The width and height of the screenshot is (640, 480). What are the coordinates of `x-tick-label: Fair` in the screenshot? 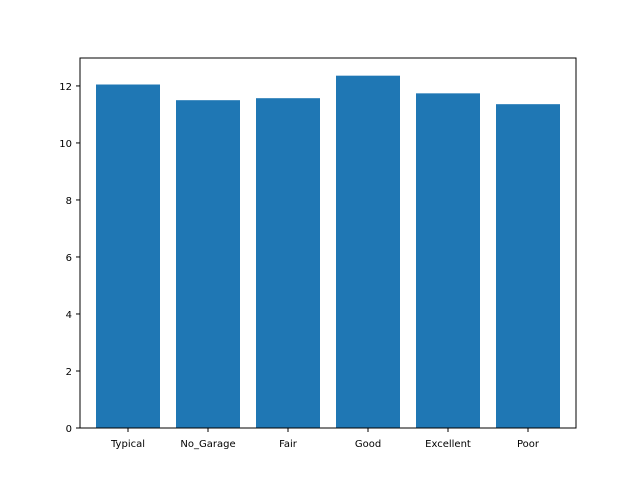 It's located at (288, 444).